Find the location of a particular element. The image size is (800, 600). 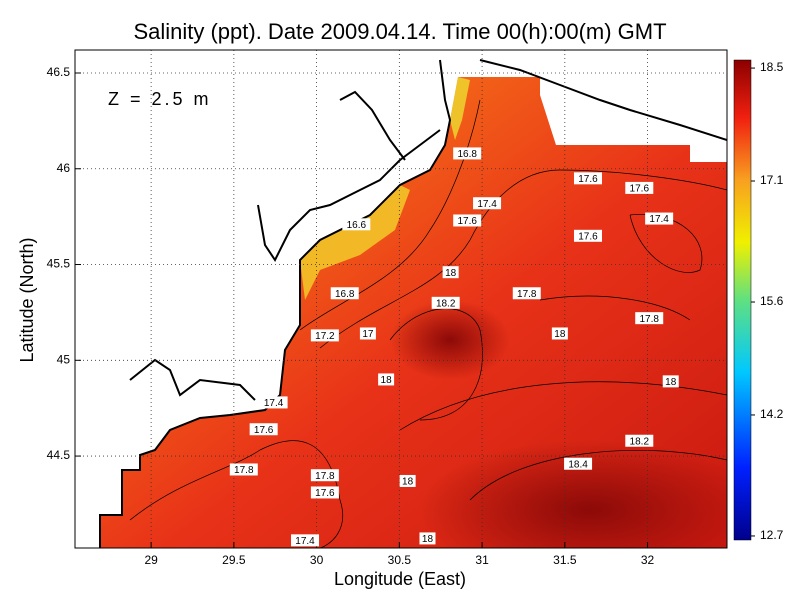

colorbar-tick-label: 18.5 is located at coordinates (772, 67).